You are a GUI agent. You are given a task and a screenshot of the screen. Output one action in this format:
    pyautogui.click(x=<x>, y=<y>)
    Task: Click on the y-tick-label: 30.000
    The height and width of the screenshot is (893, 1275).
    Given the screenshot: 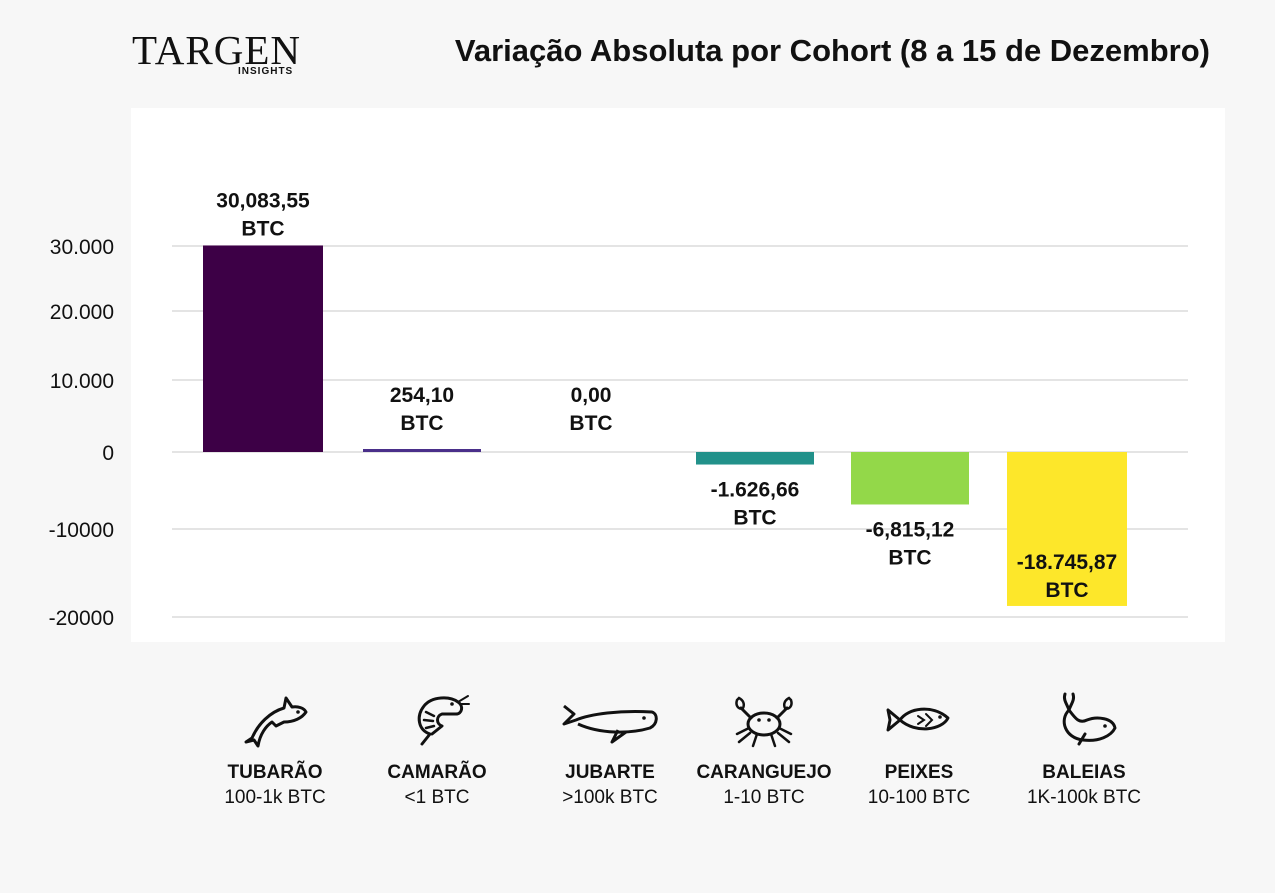 What is the action you would take?
    pyautogui.click(x=82, y=247)
    